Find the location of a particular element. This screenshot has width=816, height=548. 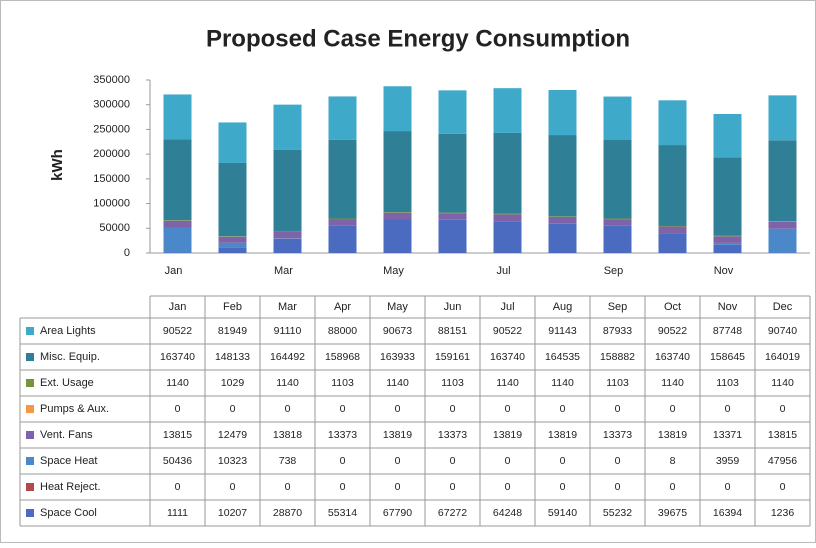

table-cell: 1103 is located at coordinates (452, 383).